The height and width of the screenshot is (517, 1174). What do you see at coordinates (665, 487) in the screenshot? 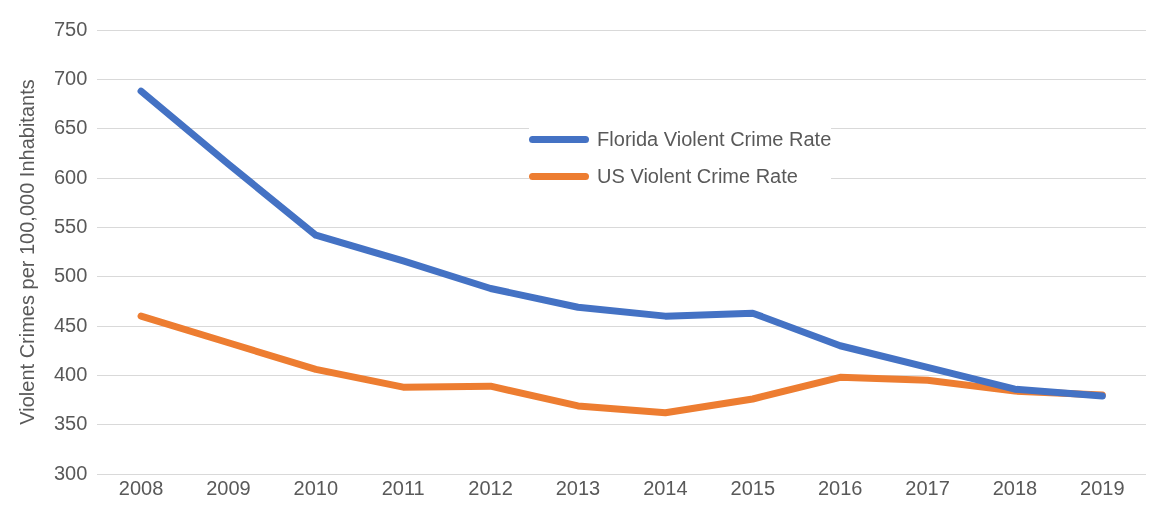
I see `x-tick-label: 2014` at bounding box center [665, 487].